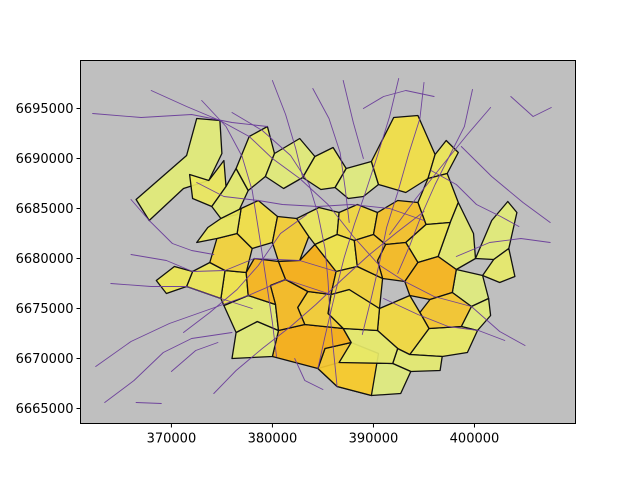  I want to click on y-tick-label: 6675000, so click(45, 309).